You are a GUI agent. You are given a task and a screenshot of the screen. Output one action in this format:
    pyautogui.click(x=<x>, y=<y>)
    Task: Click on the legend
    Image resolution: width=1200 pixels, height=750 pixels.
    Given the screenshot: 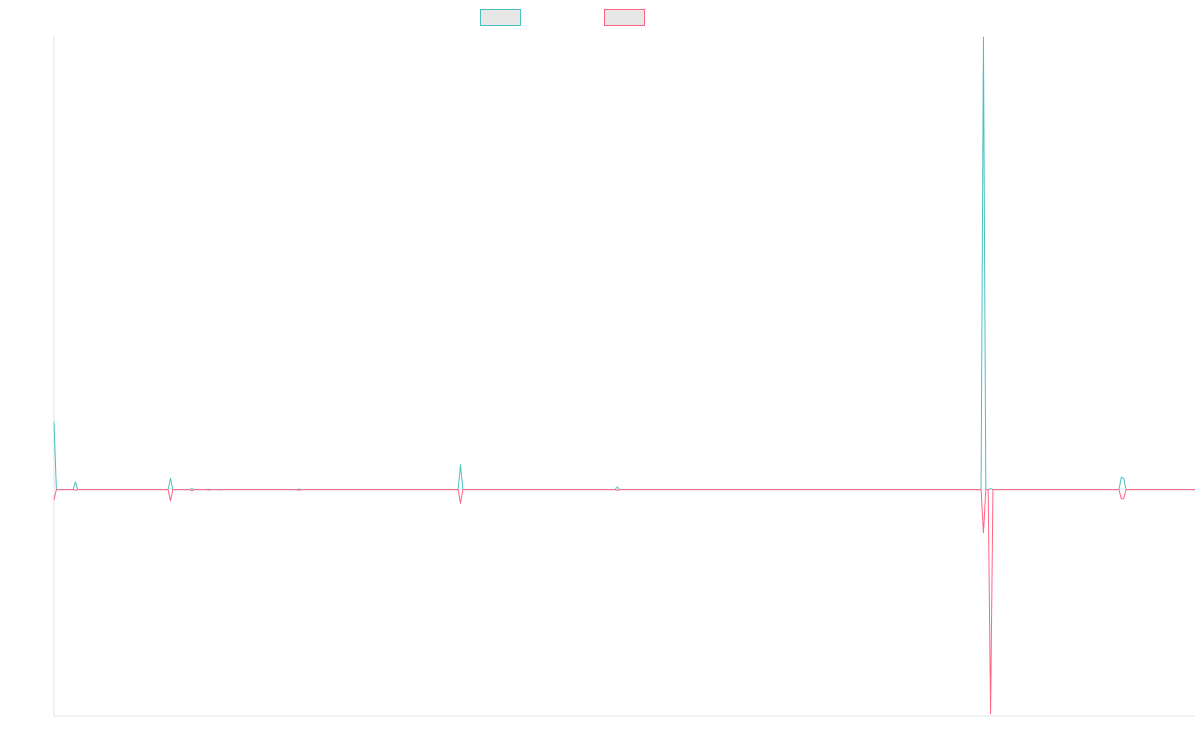 What is the action you would take?
    pyautogui.click(x=562, y=17)
    